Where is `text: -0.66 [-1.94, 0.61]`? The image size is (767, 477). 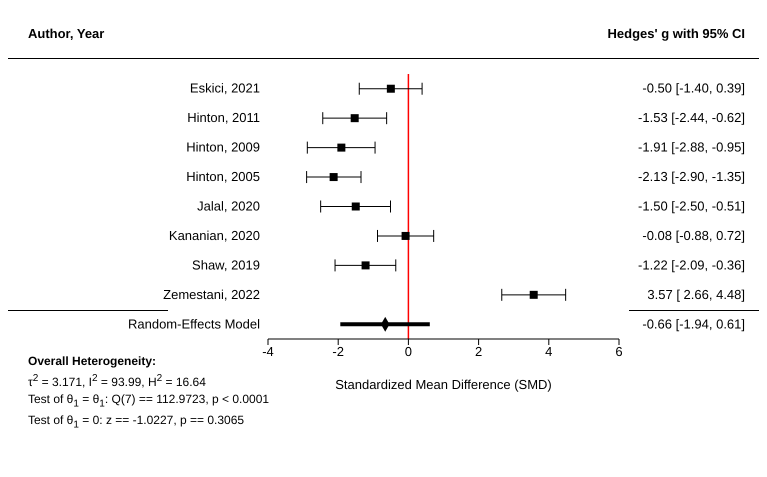 text: -0.66 [-1.94, 0.61] is located at coordinates (693, 324).